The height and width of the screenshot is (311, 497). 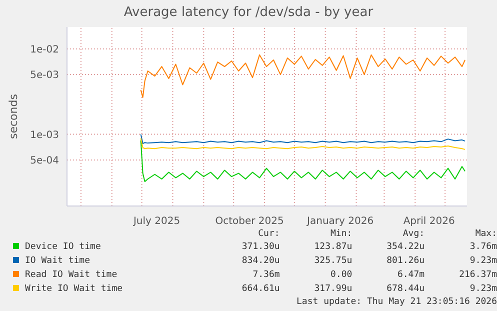 What do you see at coordinates (266, 275) in the screenshot?
I see `text: 7.36m` at bounding box center [266, 275].